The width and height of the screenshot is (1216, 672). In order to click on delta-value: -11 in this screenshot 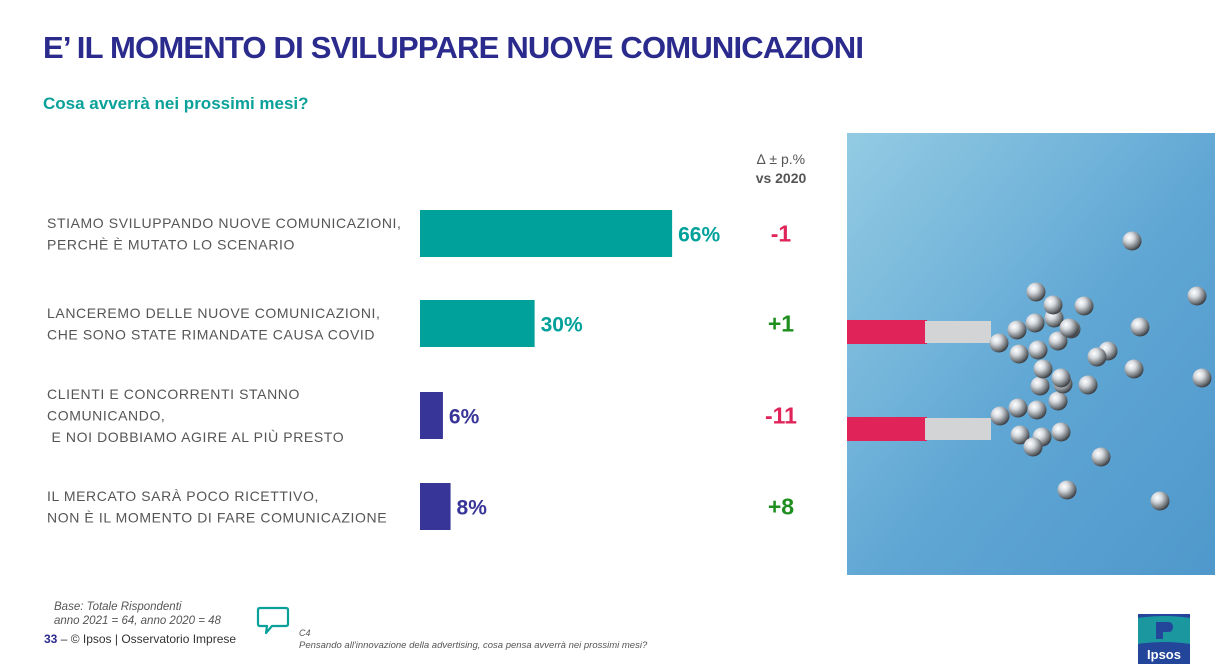, I will do `click(781, 416)`.